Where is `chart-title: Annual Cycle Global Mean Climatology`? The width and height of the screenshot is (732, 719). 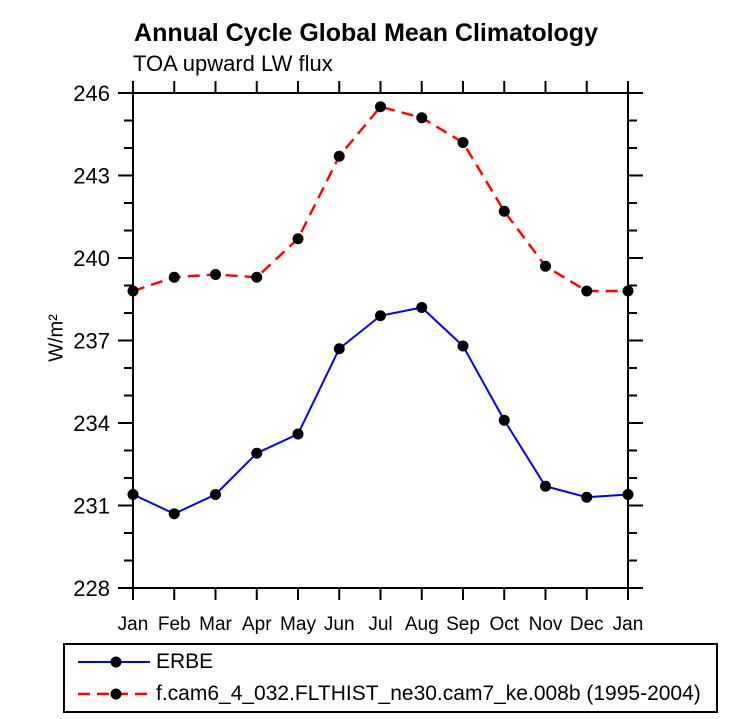
chart-title: Annual Cycle Global Mean Climatology is located at coordinates (366, 33).